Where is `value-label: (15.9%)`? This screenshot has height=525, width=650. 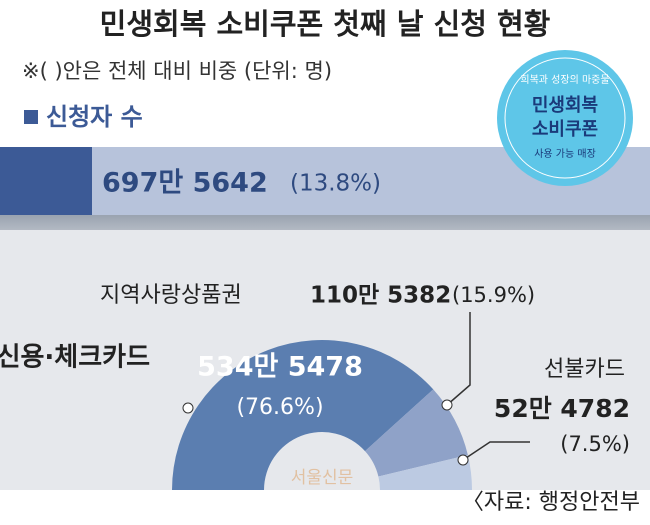 value-label: (15.9%) is located at coordinates (493, 295).